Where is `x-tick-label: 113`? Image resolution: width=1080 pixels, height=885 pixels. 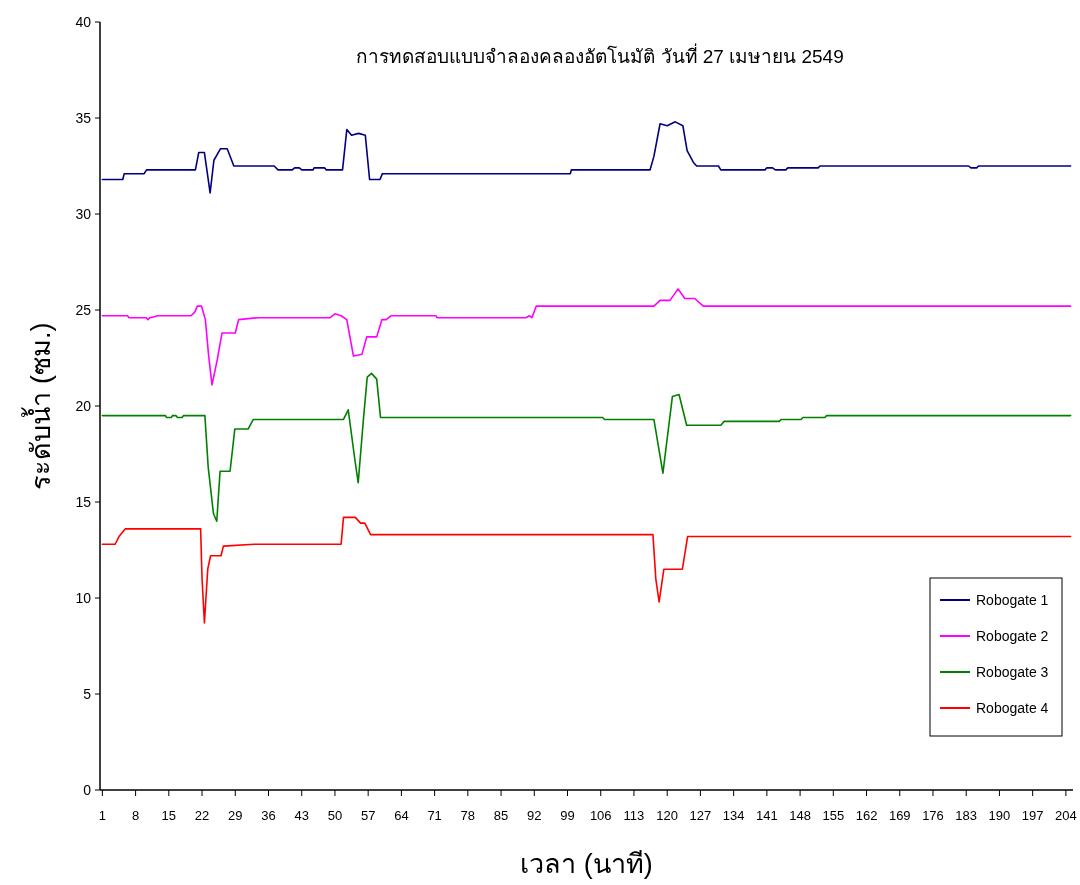
x-tick-label: 113 is located at coordinates (634, 815).